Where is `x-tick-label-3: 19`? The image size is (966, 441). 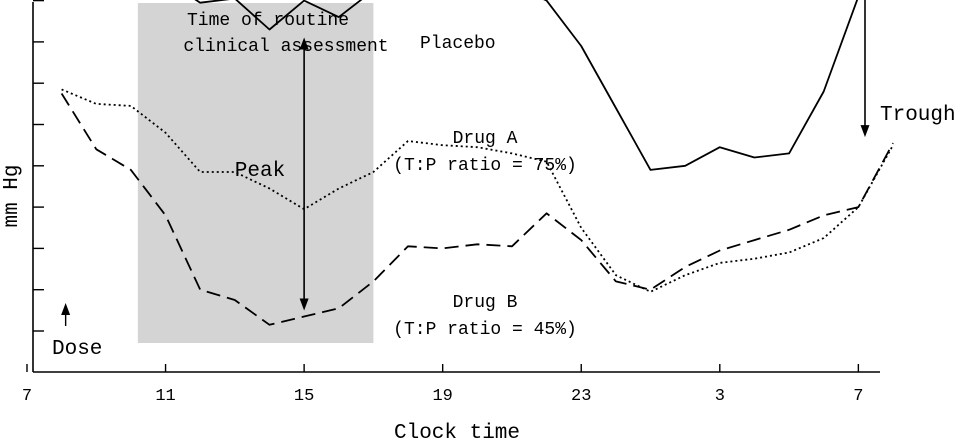
x-tick-label-3: 19 is located at coordinates (442, 396).